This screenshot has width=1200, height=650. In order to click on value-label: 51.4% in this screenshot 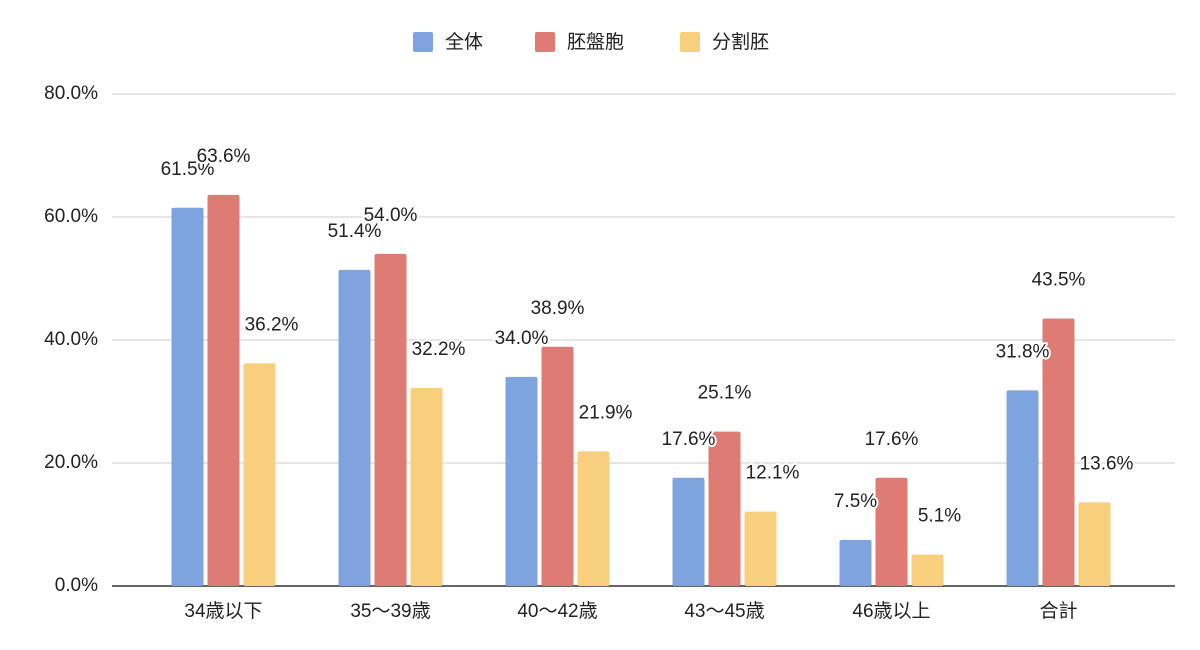, I will do `click(355, 231)`.